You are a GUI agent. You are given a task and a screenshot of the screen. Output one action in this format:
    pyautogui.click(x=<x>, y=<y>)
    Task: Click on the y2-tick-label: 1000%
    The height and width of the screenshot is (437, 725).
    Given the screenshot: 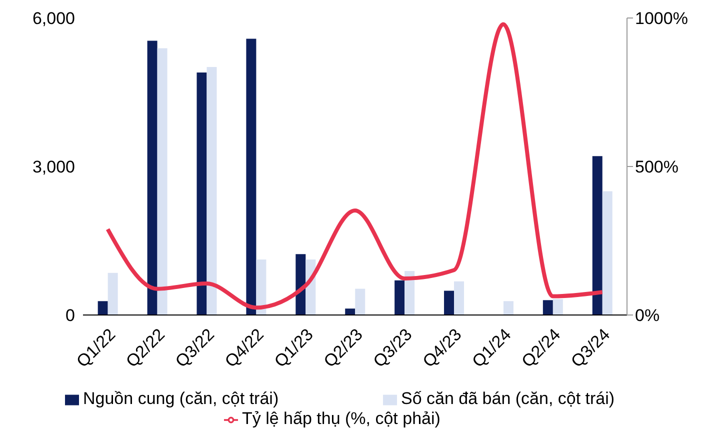 What is the action you would take?
    pyautogui.click(x=661, y=18)
    